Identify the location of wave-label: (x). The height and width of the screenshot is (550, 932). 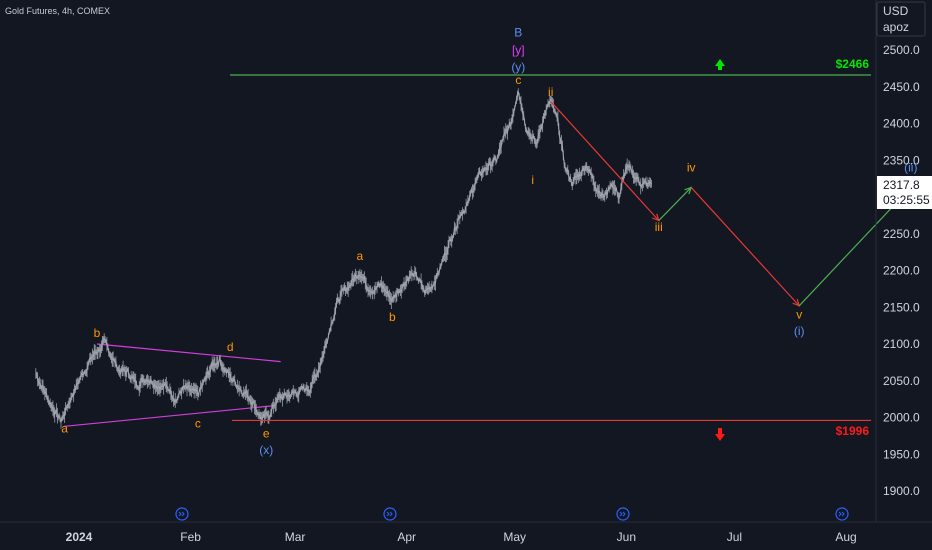
(266, 450).